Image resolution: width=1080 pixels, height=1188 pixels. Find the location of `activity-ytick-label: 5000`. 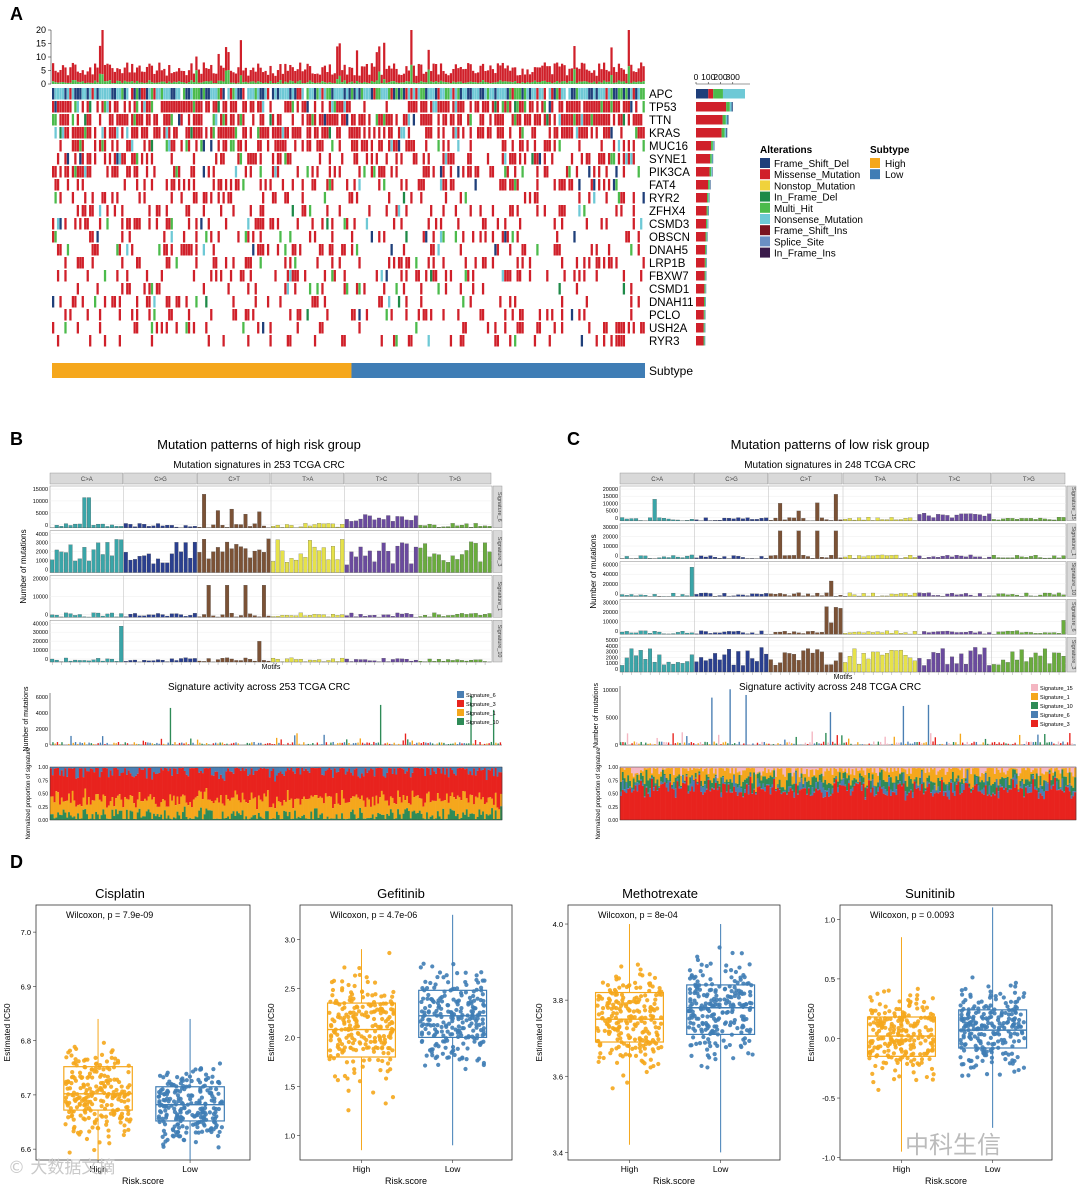

activity-ytick-label: 5000 is located at coordinates (612, 719).